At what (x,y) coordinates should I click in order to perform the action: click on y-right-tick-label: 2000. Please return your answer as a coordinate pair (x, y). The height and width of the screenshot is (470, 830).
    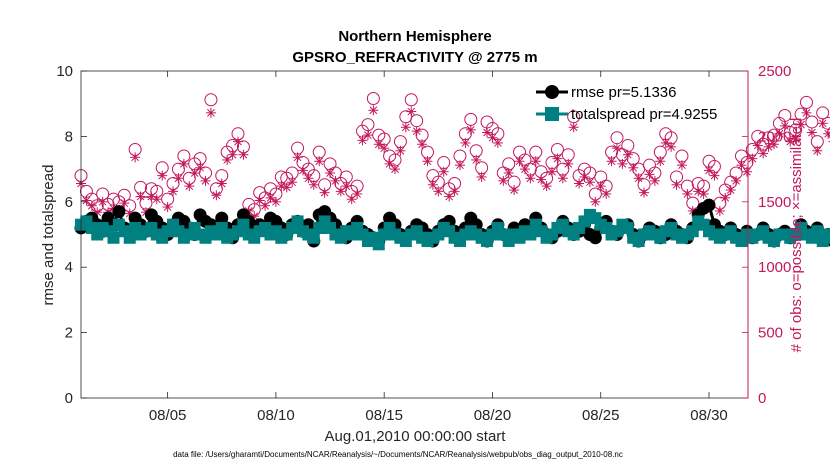
    Looking at the image, I should click on (774, 136).